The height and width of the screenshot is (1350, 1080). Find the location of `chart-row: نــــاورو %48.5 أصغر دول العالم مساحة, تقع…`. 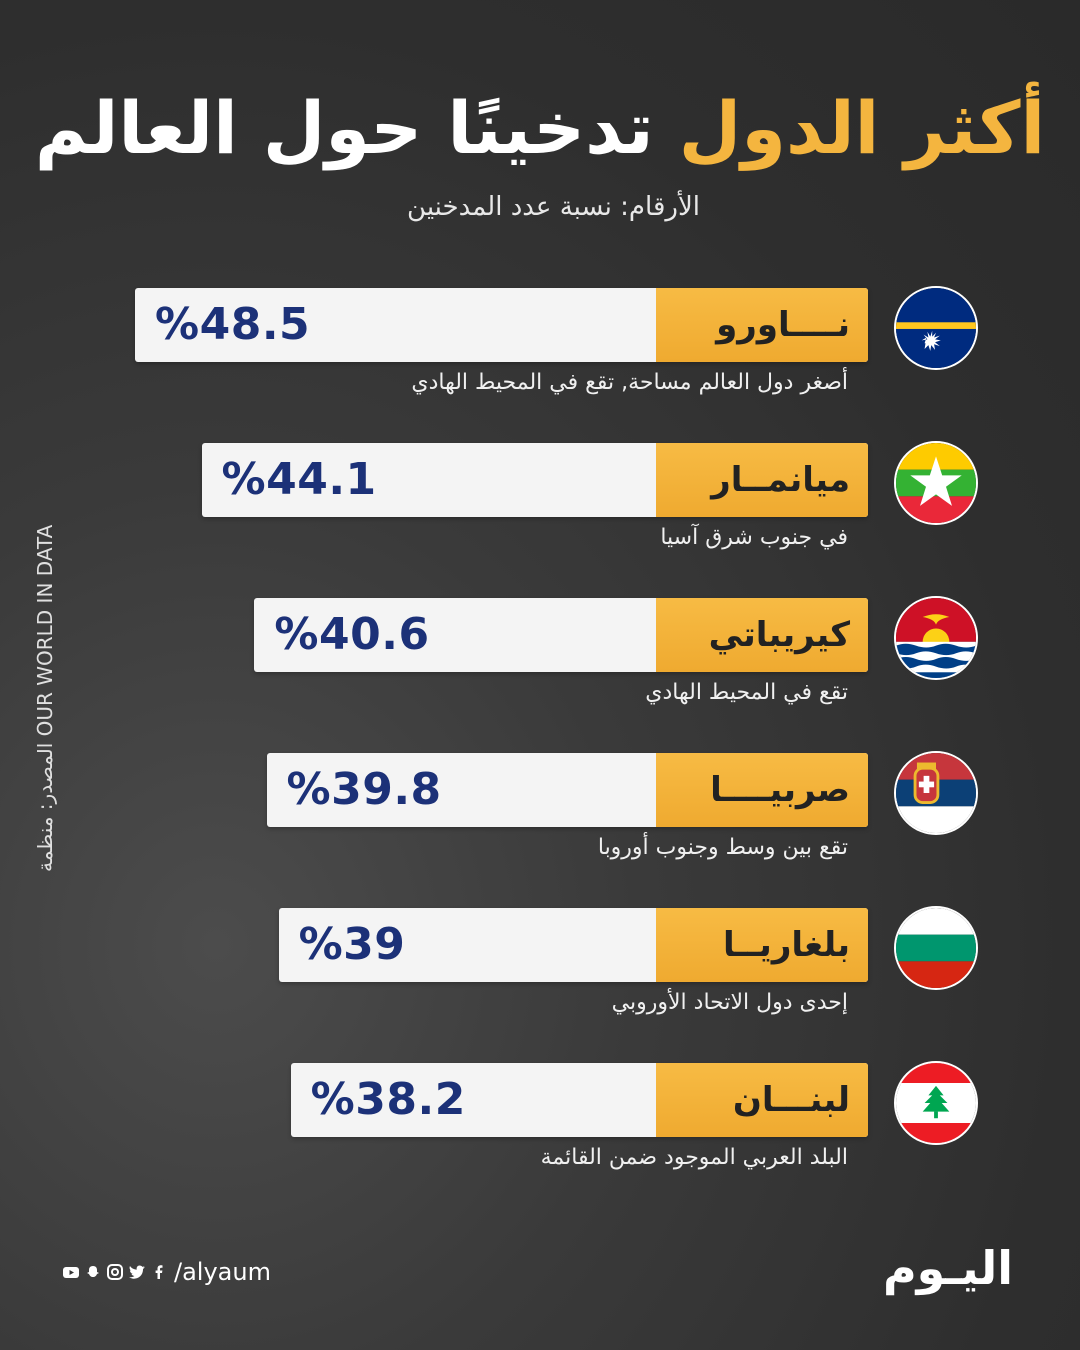

chart-row: نــــاورو %48.5 أصغر دول العالم مساحة, تقع… is located at coordinates (540, 357).